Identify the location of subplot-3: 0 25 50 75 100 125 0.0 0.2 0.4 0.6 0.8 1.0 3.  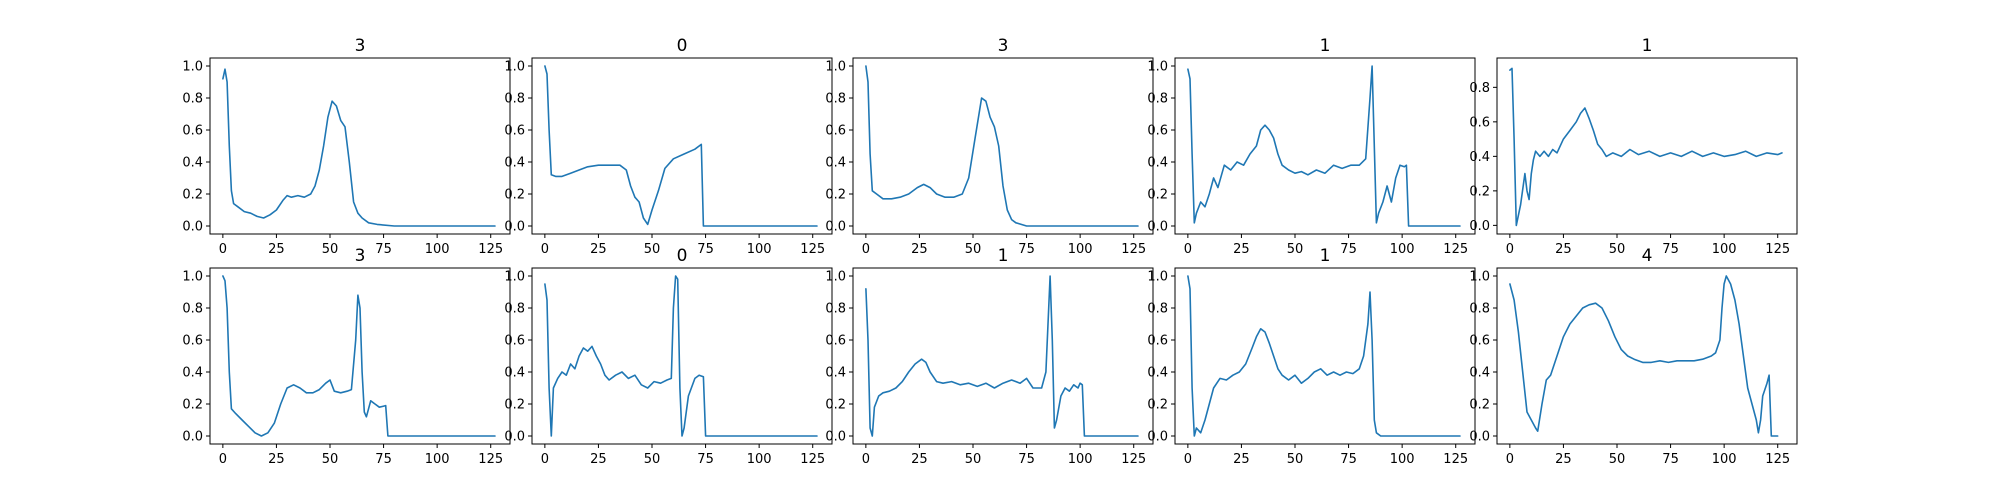
(989, 146).